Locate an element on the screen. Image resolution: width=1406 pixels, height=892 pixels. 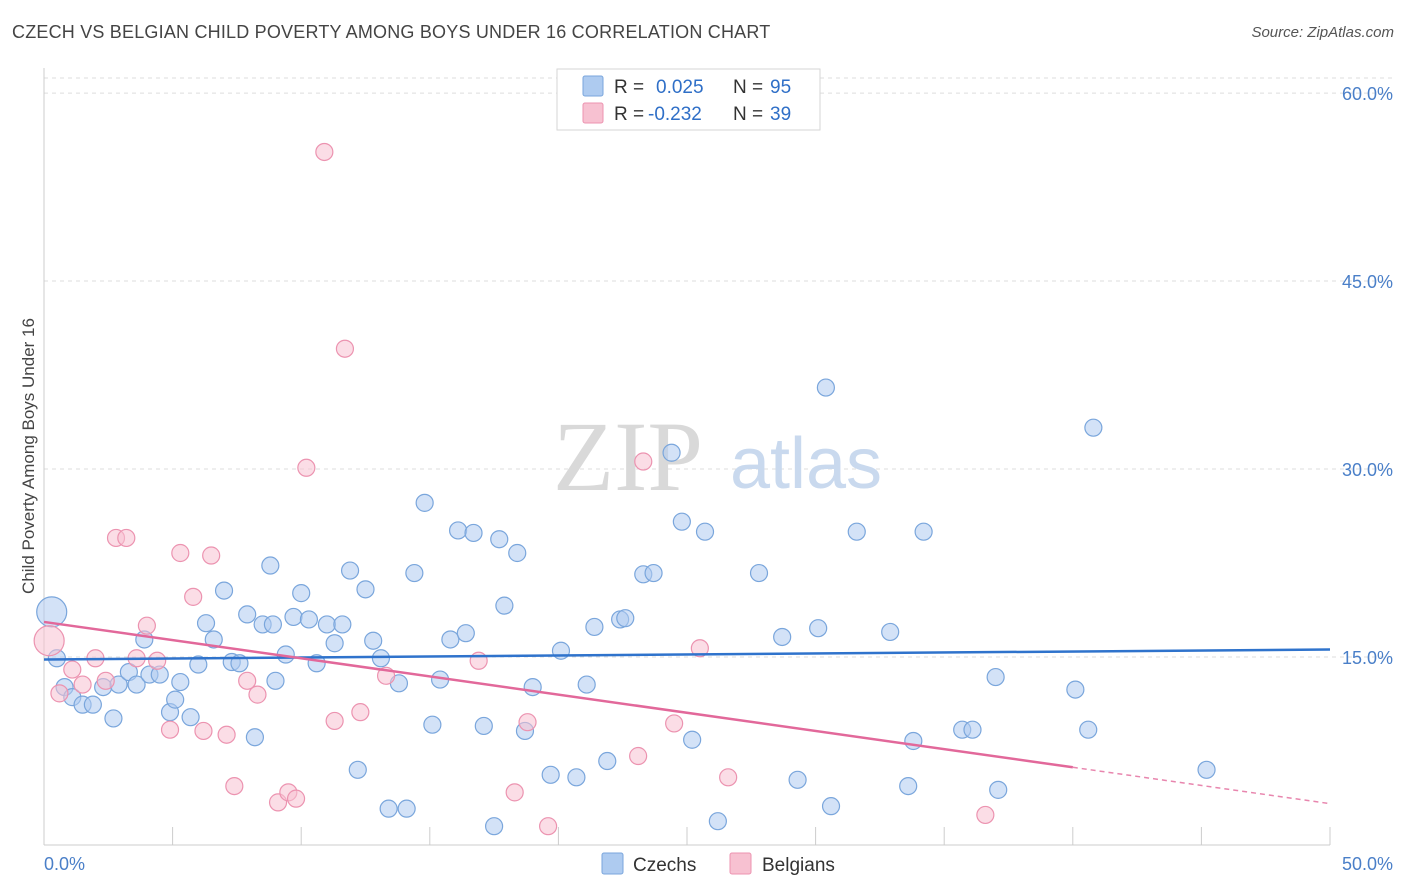
belgian-trend-line is located at coordinates (558, 694).